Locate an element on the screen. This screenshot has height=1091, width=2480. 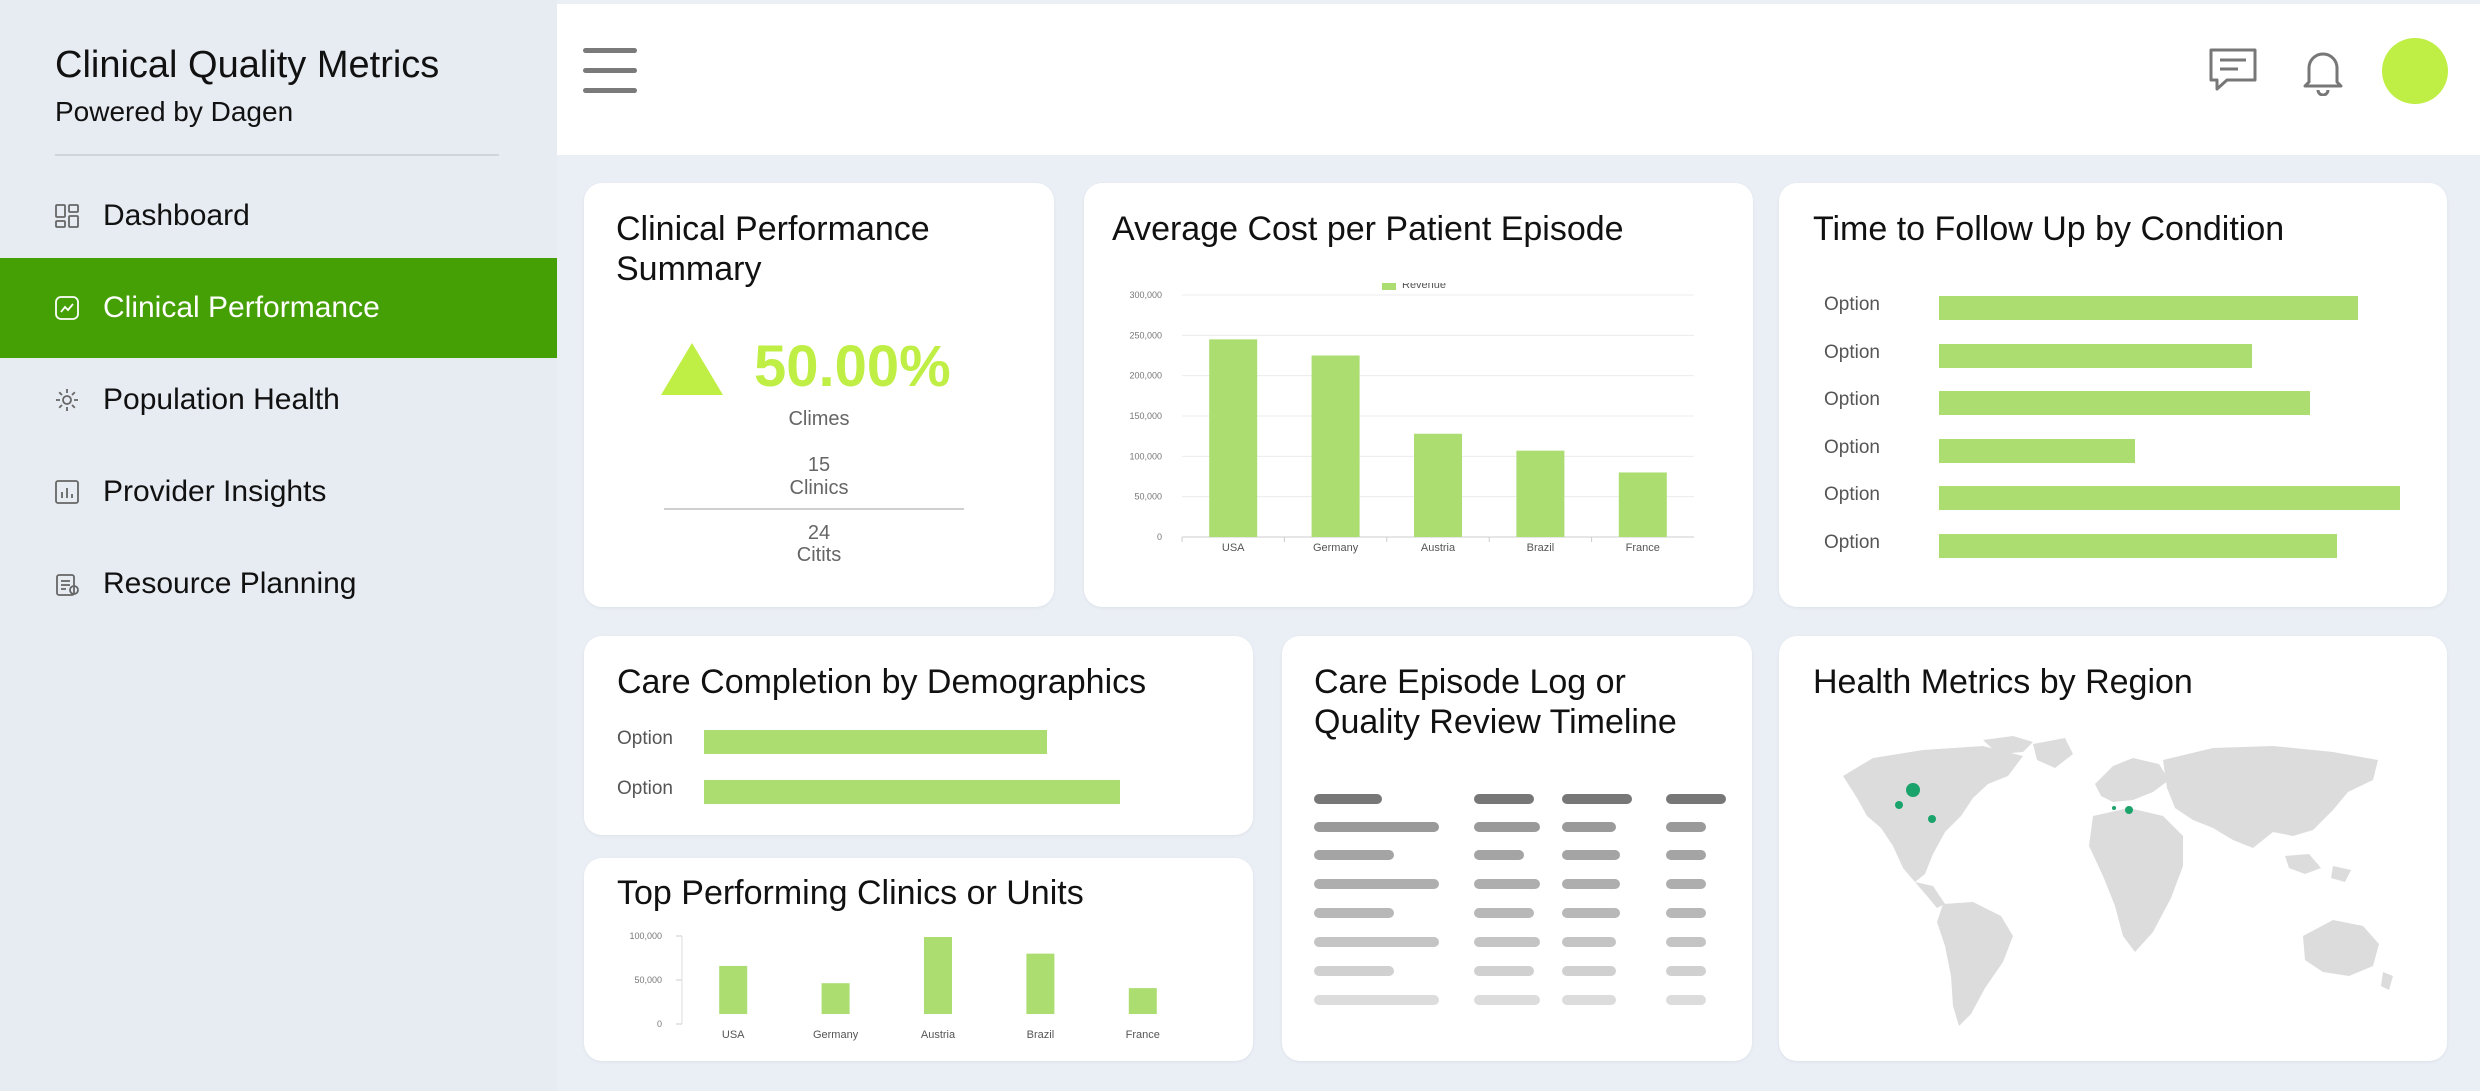
map-markers is located at coordinates (2014, 803).